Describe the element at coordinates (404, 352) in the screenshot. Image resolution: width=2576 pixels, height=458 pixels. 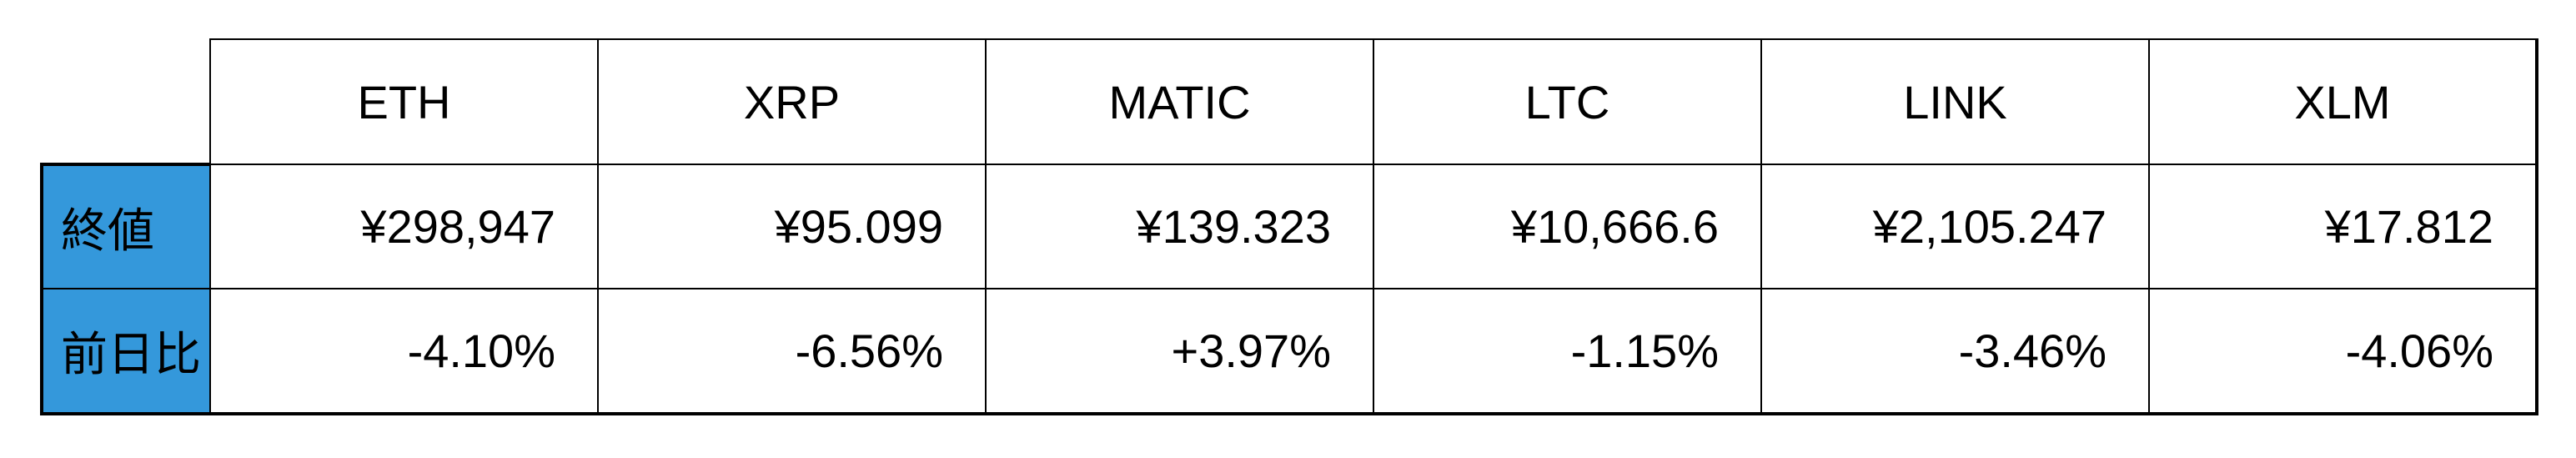
I see `cell-change-eth: -4.10%` at that location.